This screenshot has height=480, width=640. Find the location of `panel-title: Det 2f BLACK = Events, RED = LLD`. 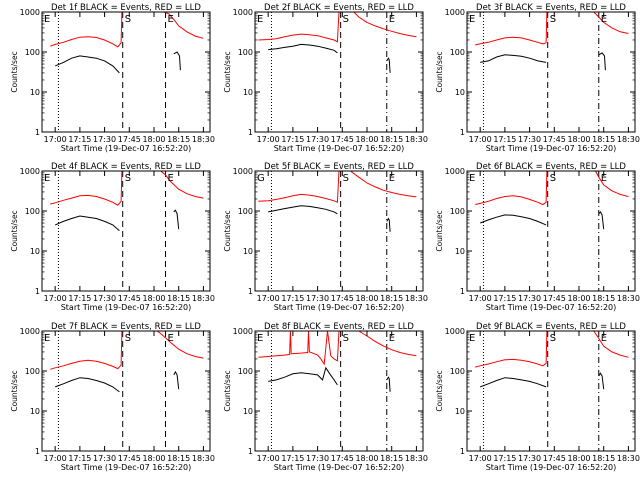

panel-title: Det 2f BLACK = Events, RED = LLD is located at coordinates (339, 8).